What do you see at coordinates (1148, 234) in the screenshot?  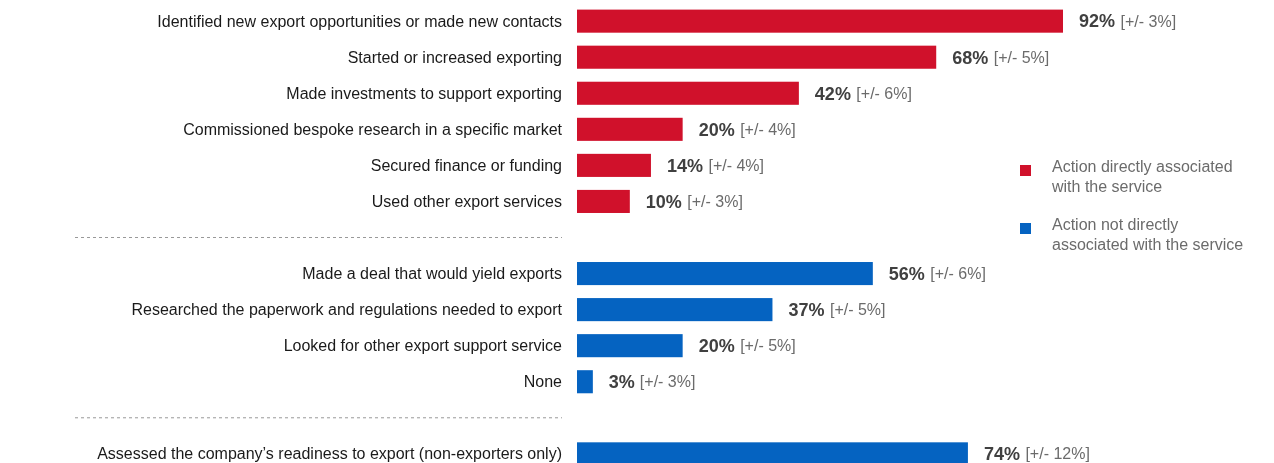 I see `legend-label: Action not directly associated with the service` at bounding box center [1148, 234].